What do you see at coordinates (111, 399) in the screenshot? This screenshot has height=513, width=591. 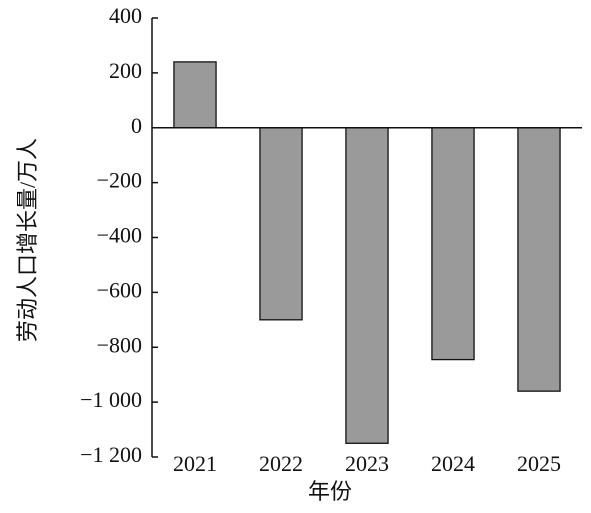 I see `y-tick-label: −1 000` at bounding box center [111, 399].